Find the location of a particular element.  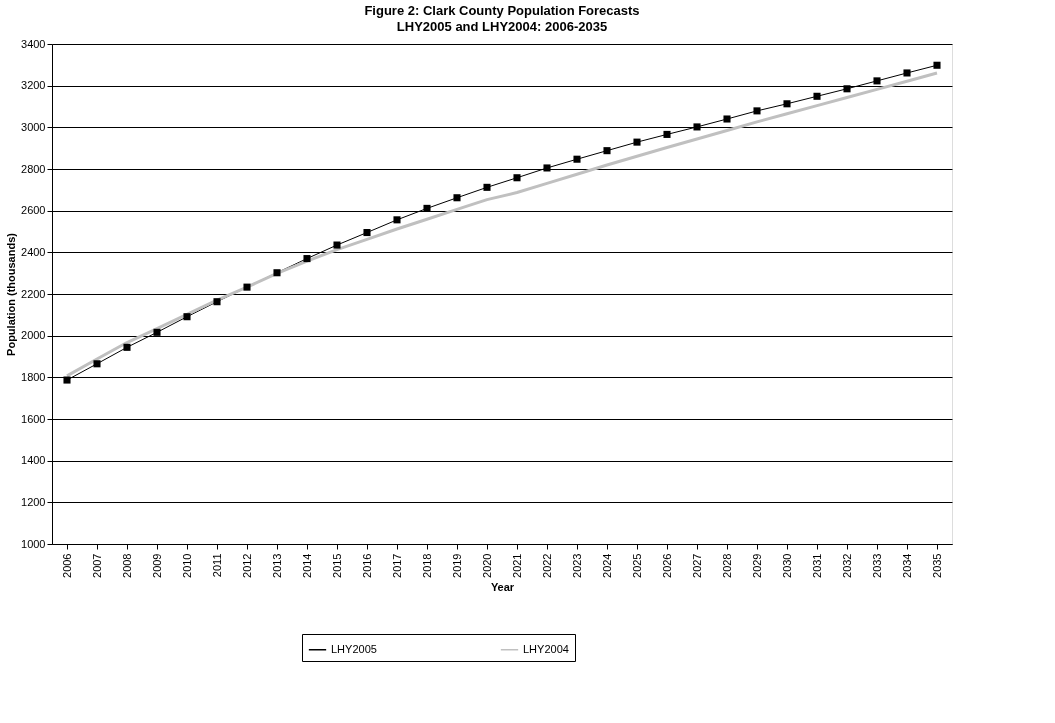

y-tick-label: 3400 is located at coordinates (33, 43).